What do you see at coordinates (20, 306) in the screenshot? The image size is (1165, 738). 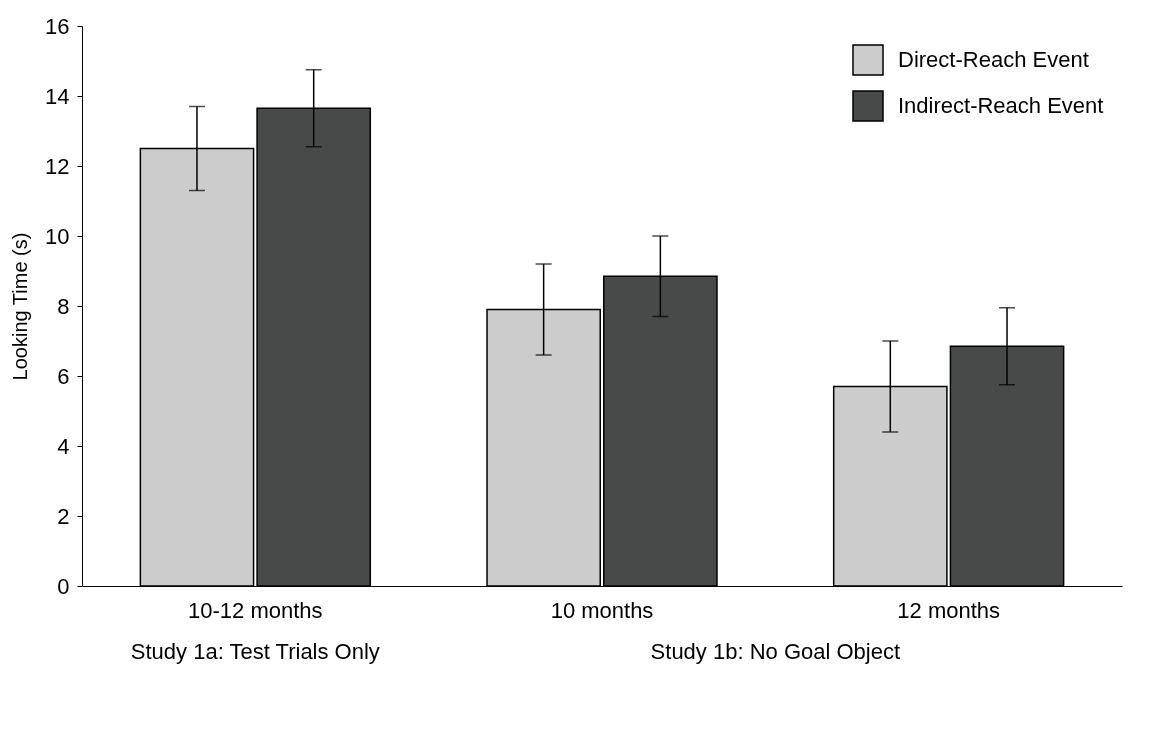 I see `y-axis-title: Looking Time (s)` at bounding box center [20, 306].